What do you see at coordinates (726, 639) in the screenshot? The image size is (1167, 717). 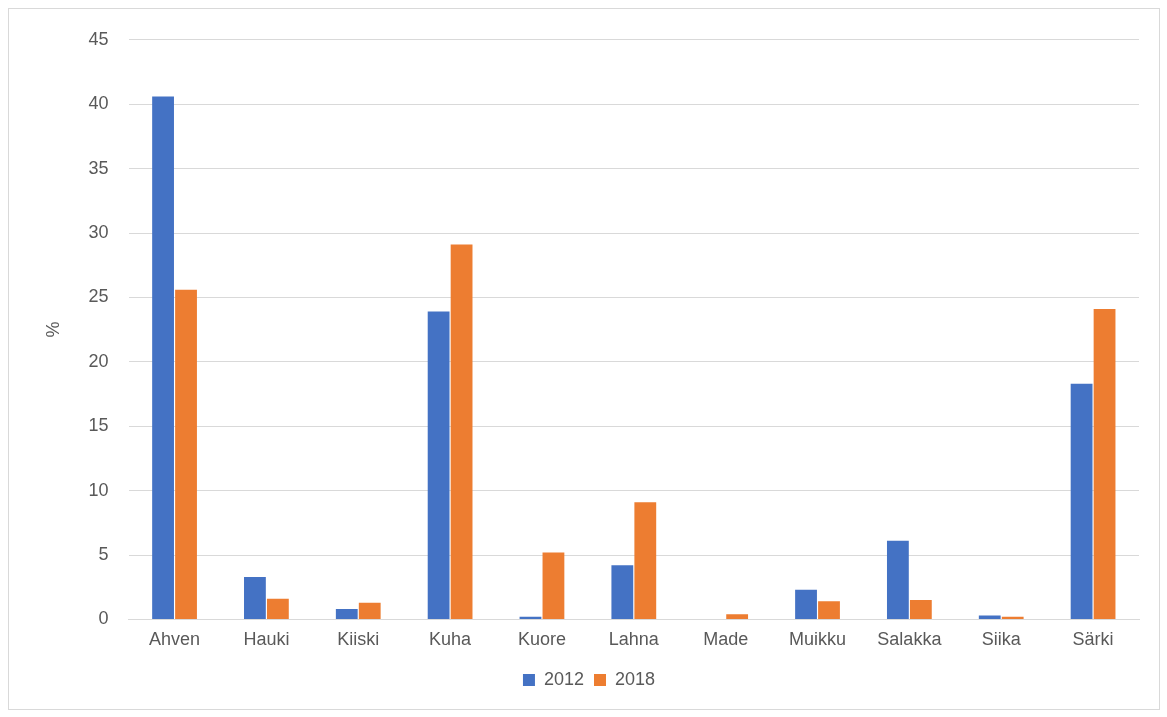 I see `x-tick-label: Made` at bounding box center [726, 639].